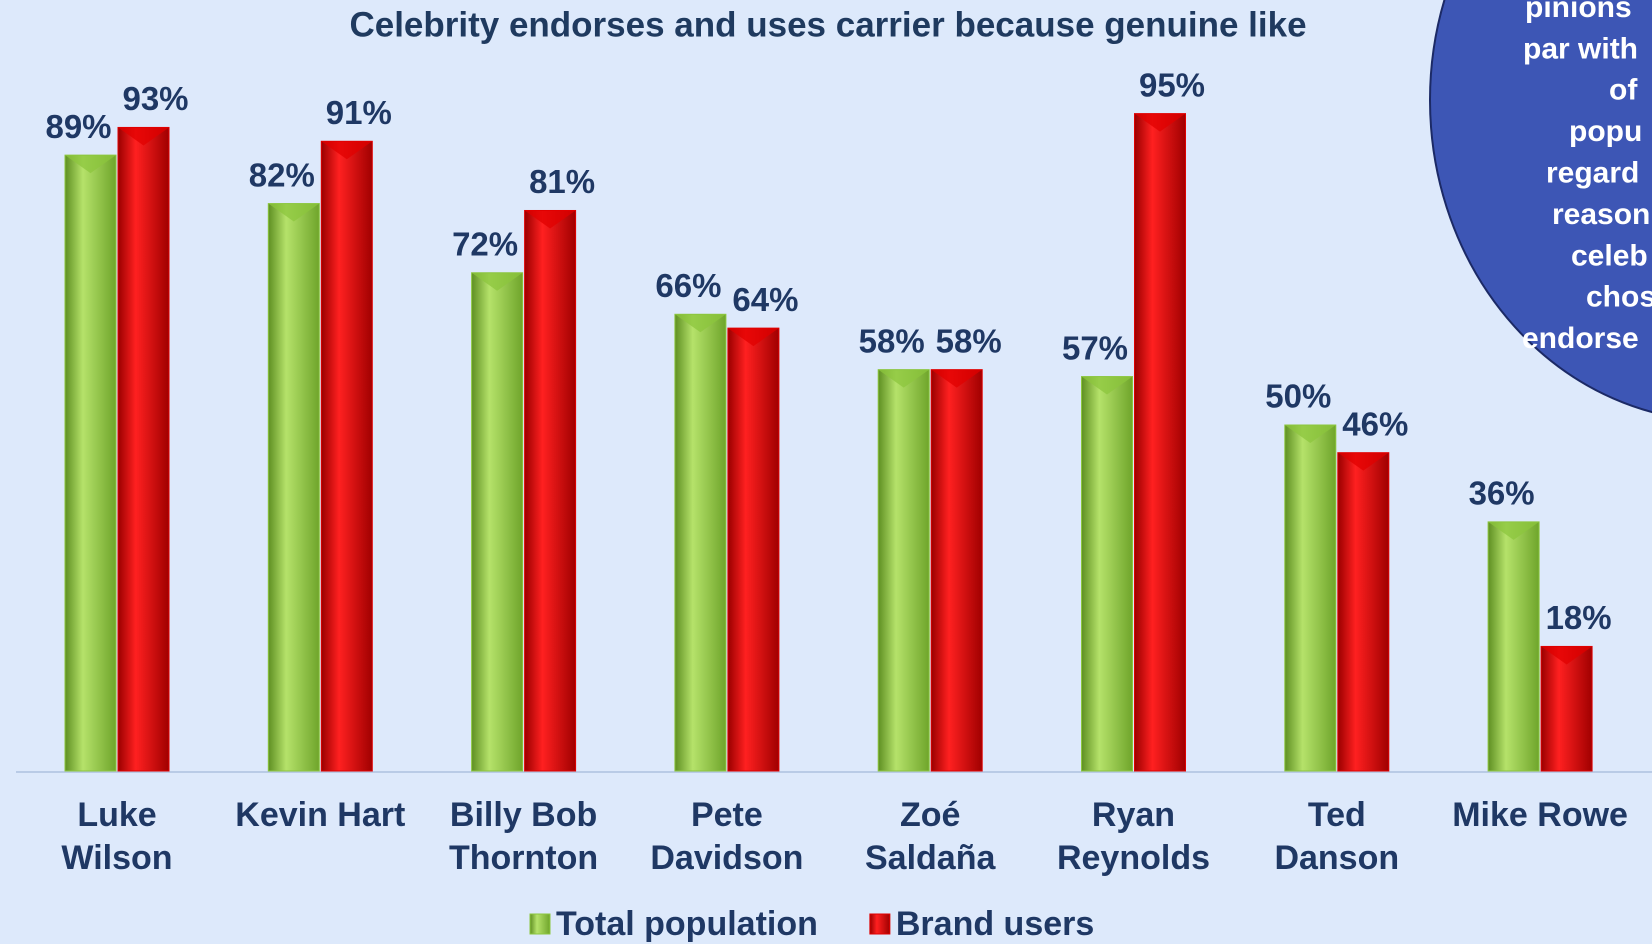  I want to click on callout-text: pinions, so click(1578, 12).